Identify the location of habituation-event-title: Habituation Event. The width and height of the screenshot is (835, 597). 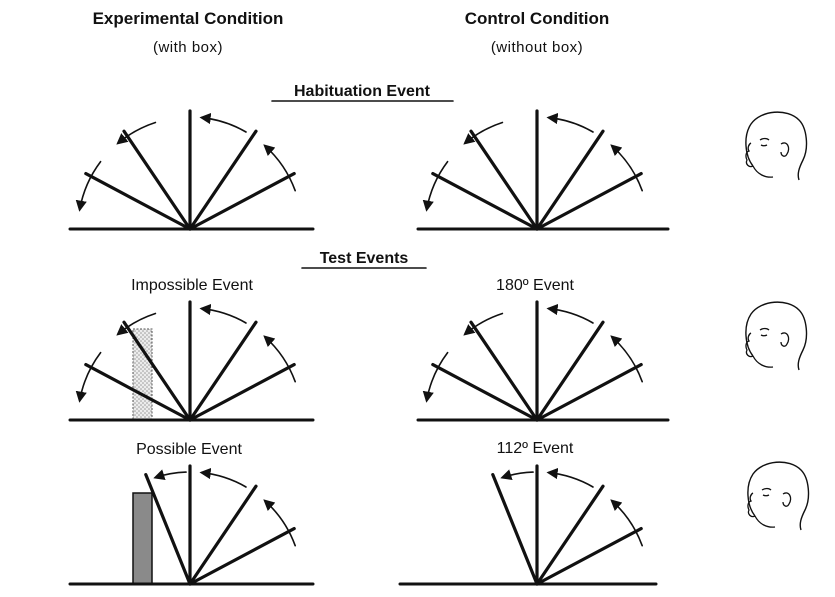
(362, 91).